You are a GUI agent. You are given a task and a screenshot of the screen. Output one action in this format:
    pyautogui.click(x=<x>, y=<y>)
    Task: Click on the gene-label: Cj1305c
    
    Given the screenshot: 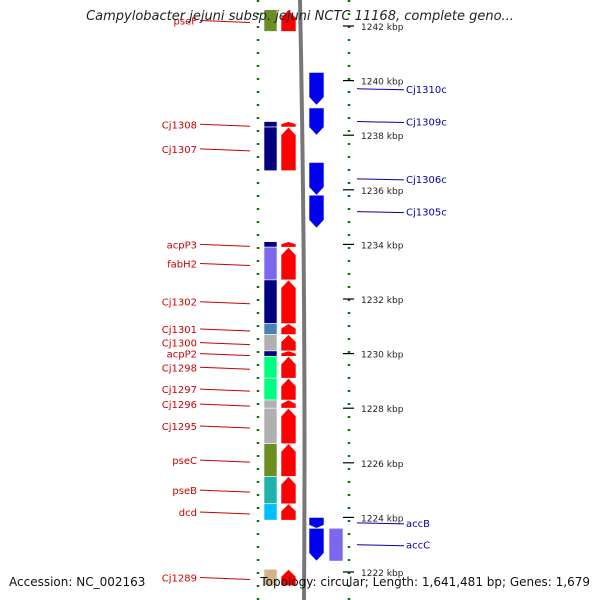 What is the action you would take?
    pyautogui.click(x=426, y=213)
    